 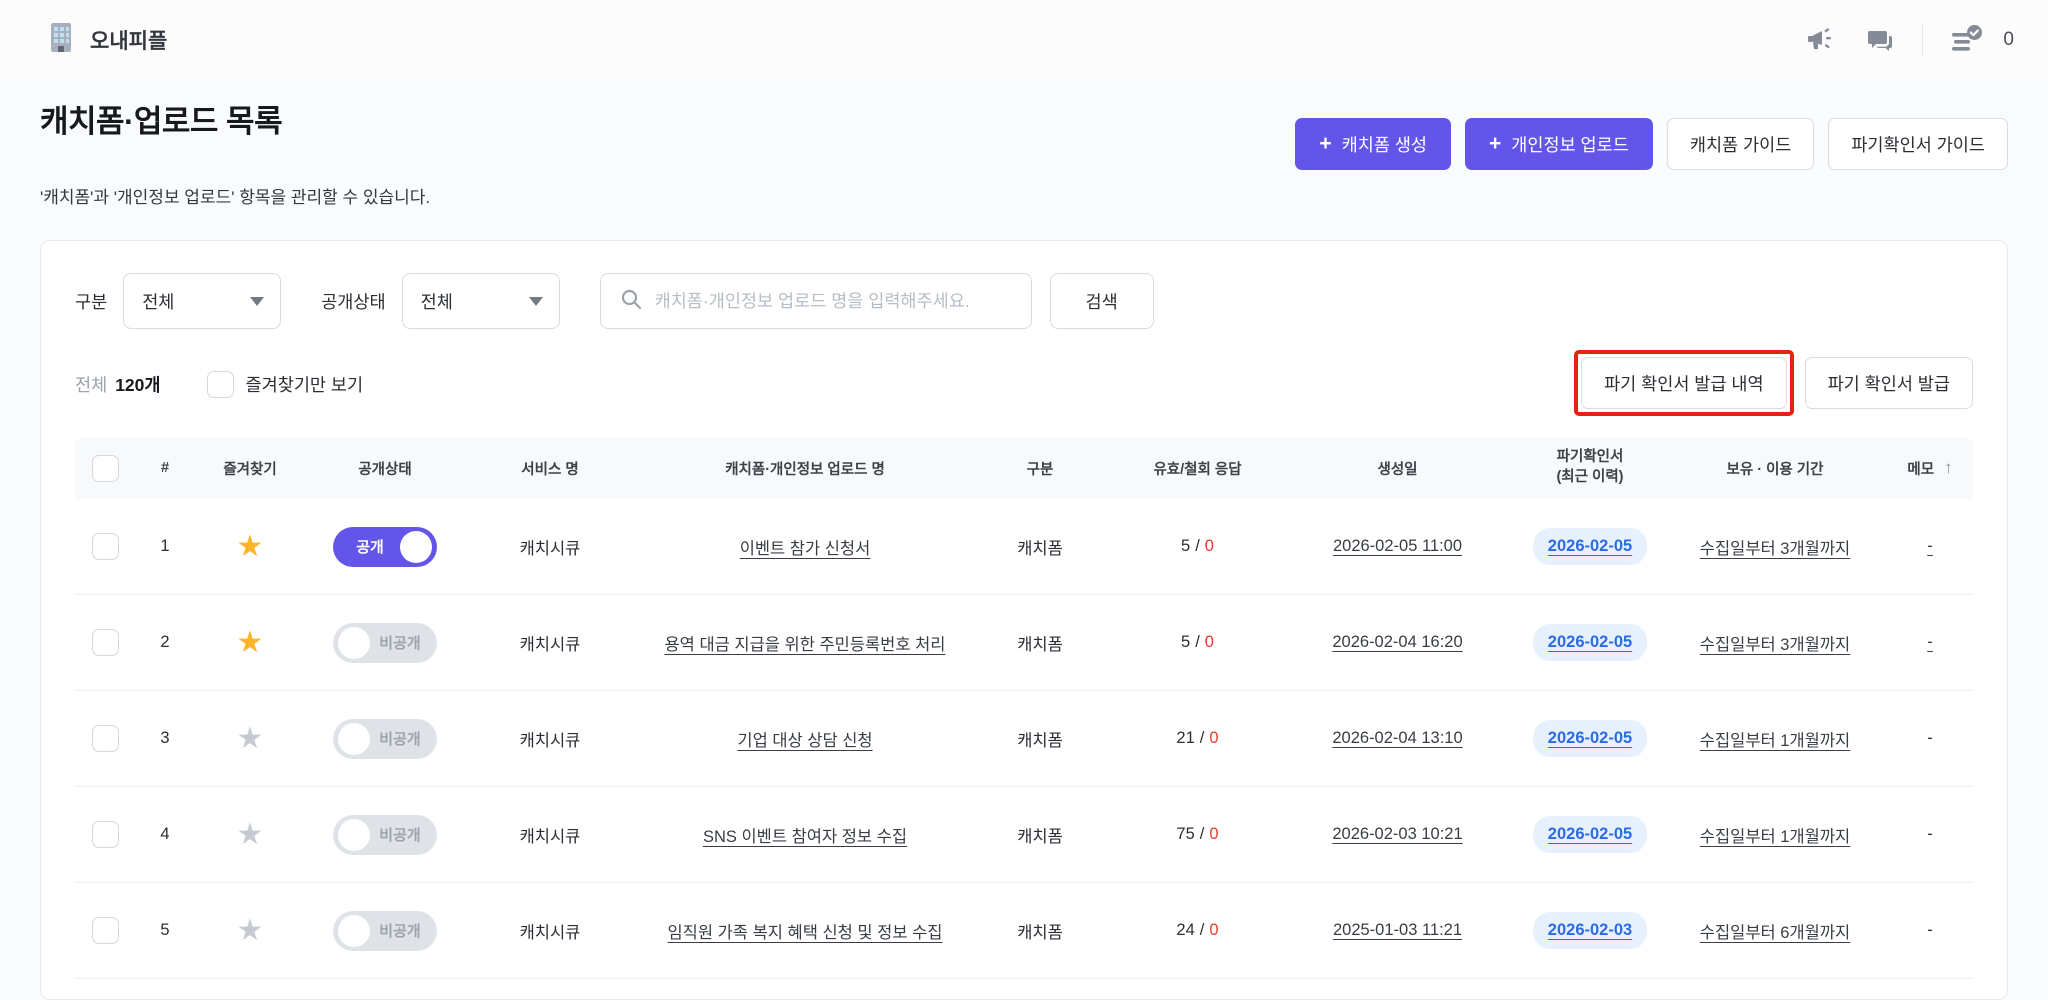 I want to click on responses-cell: 75/0, so click(x=1197, y=834).